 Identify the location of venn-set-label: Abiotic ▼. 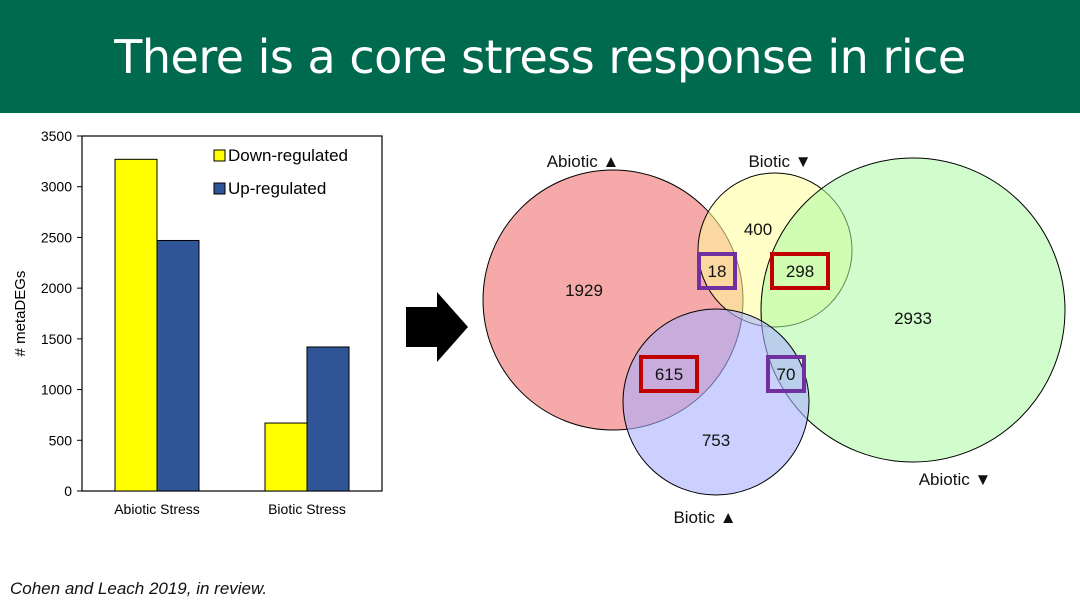
(955, 479).